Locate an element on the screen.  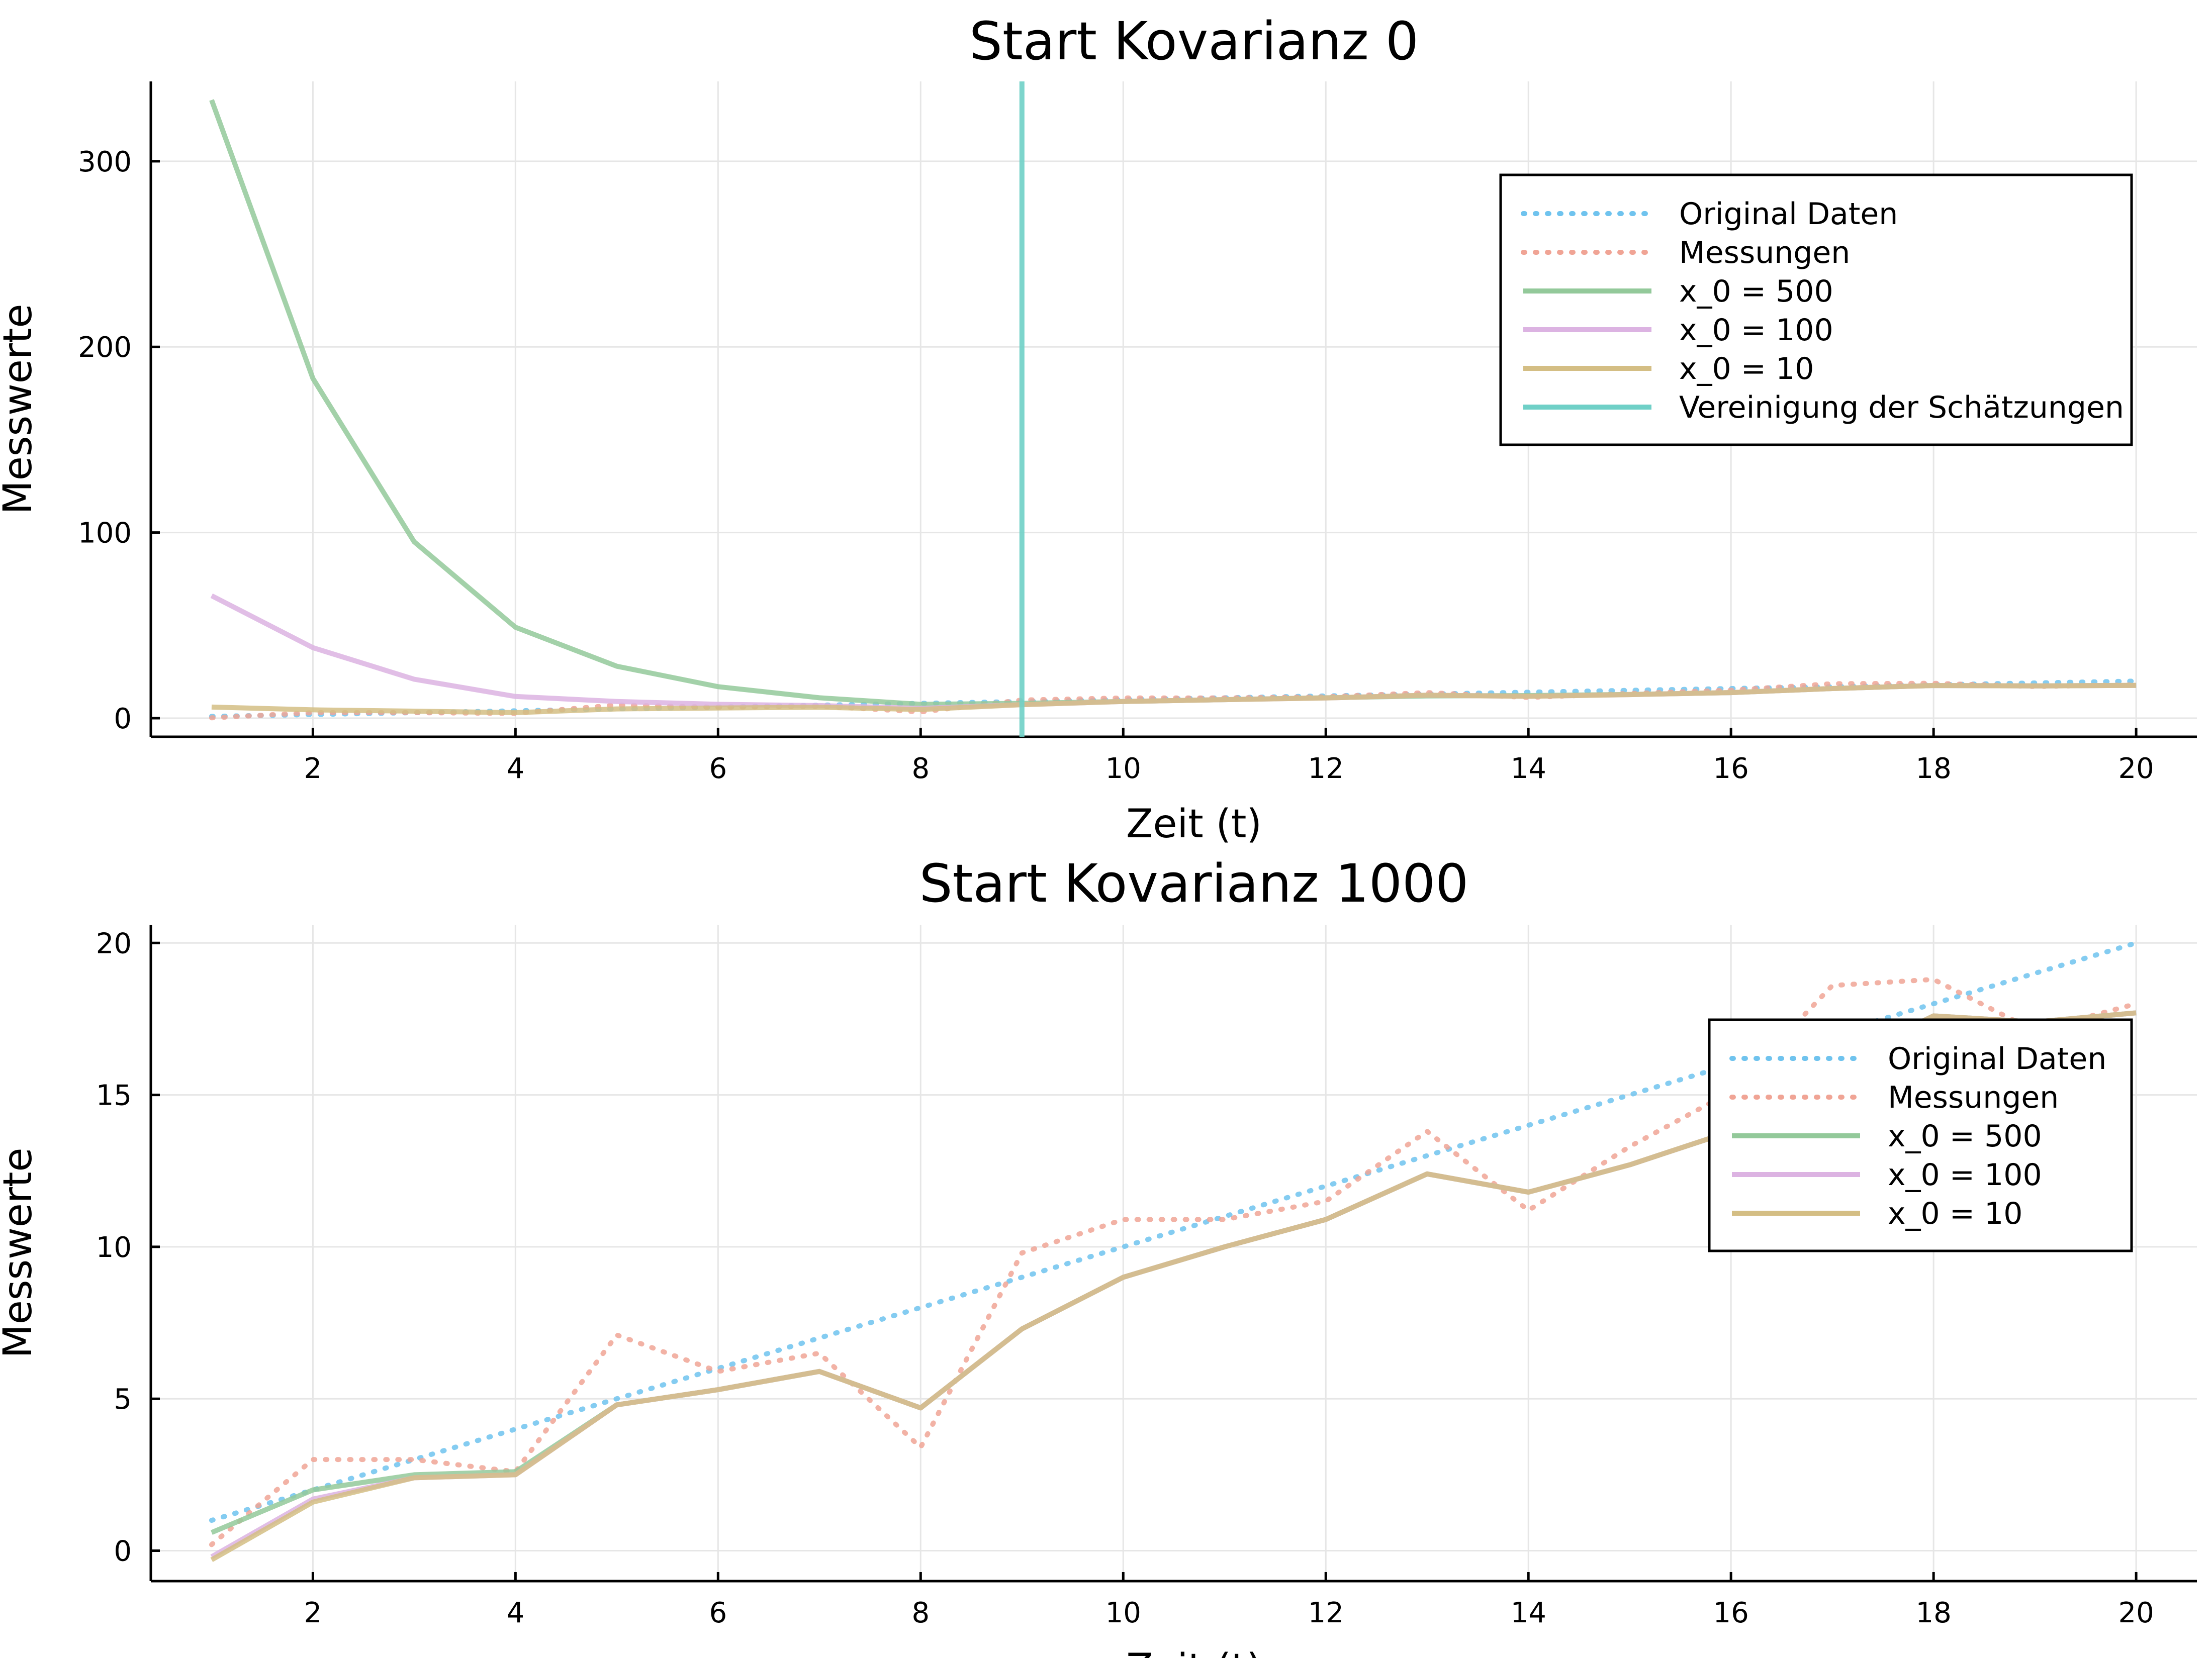
y-tick-label: 100 is located at coordinates (105, 533).